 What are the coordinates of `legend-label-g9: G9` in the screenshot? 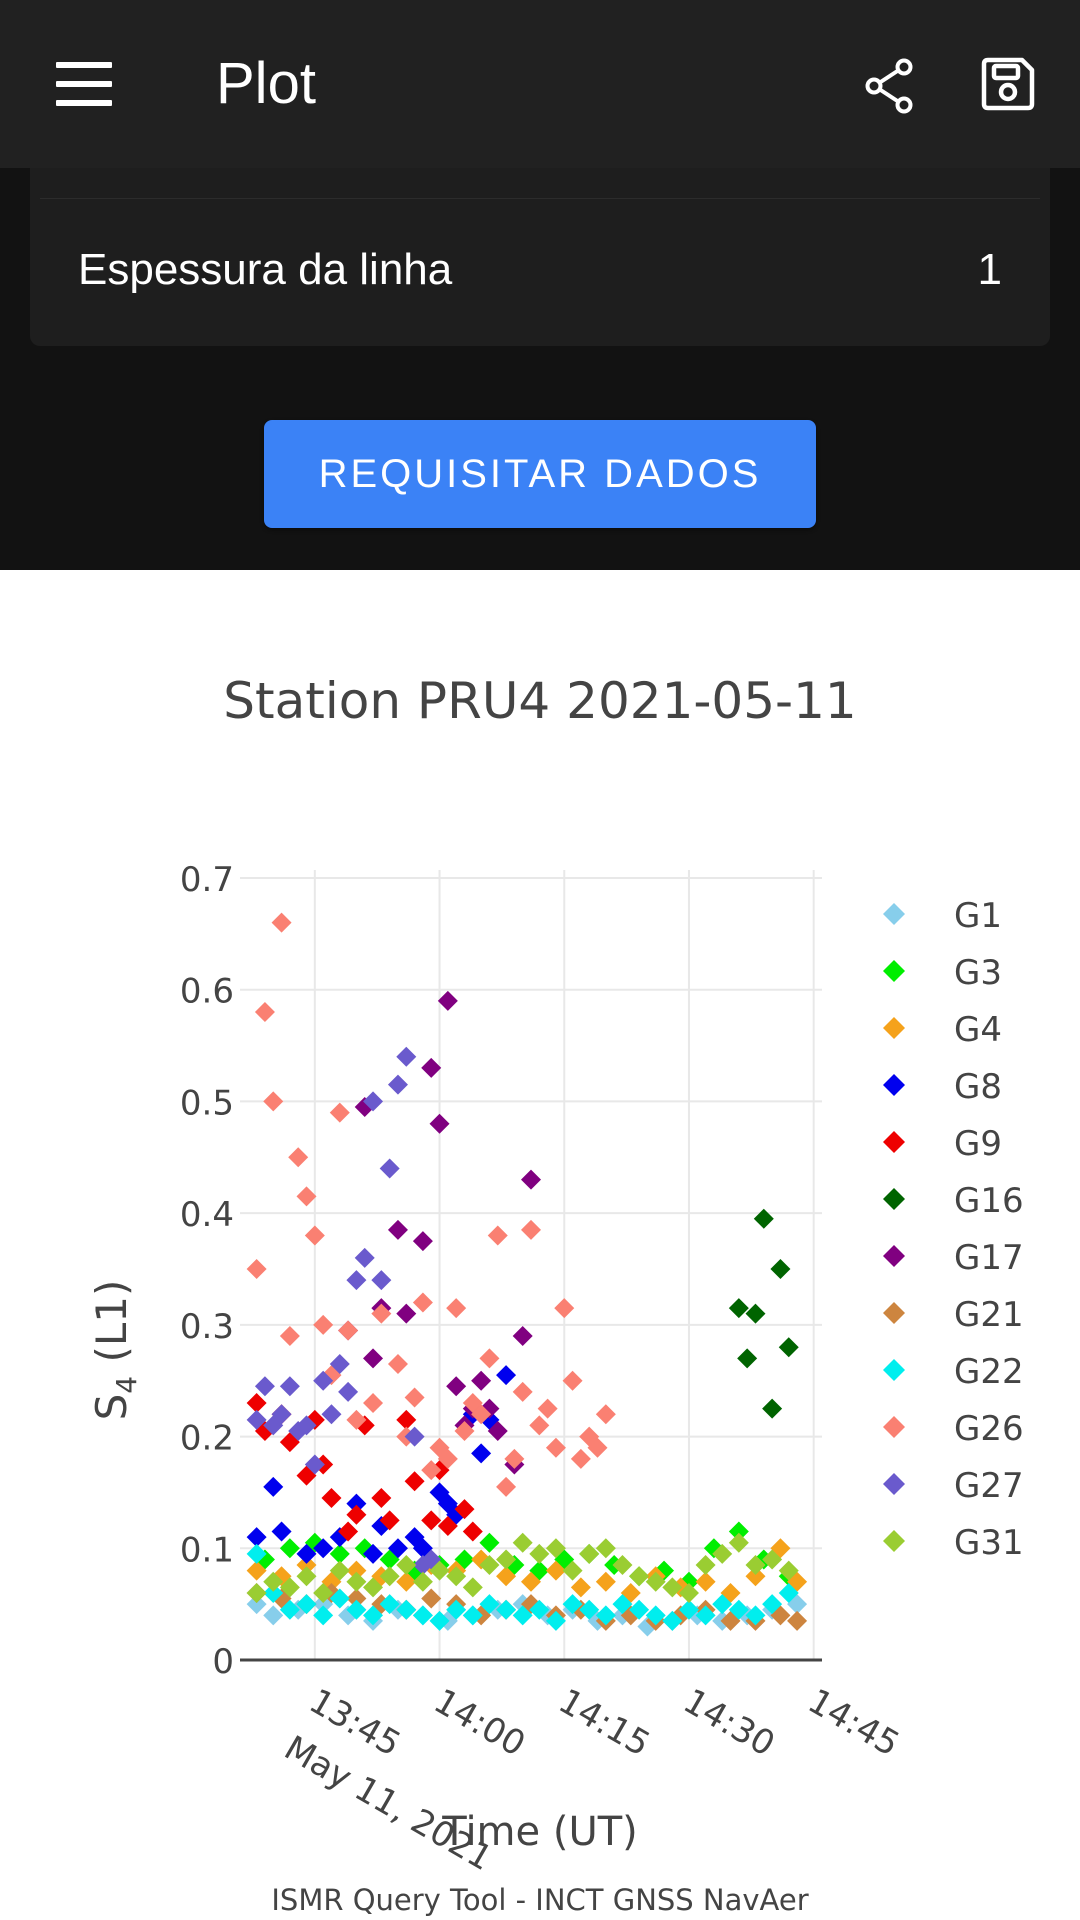 It's located at (978, 1144).